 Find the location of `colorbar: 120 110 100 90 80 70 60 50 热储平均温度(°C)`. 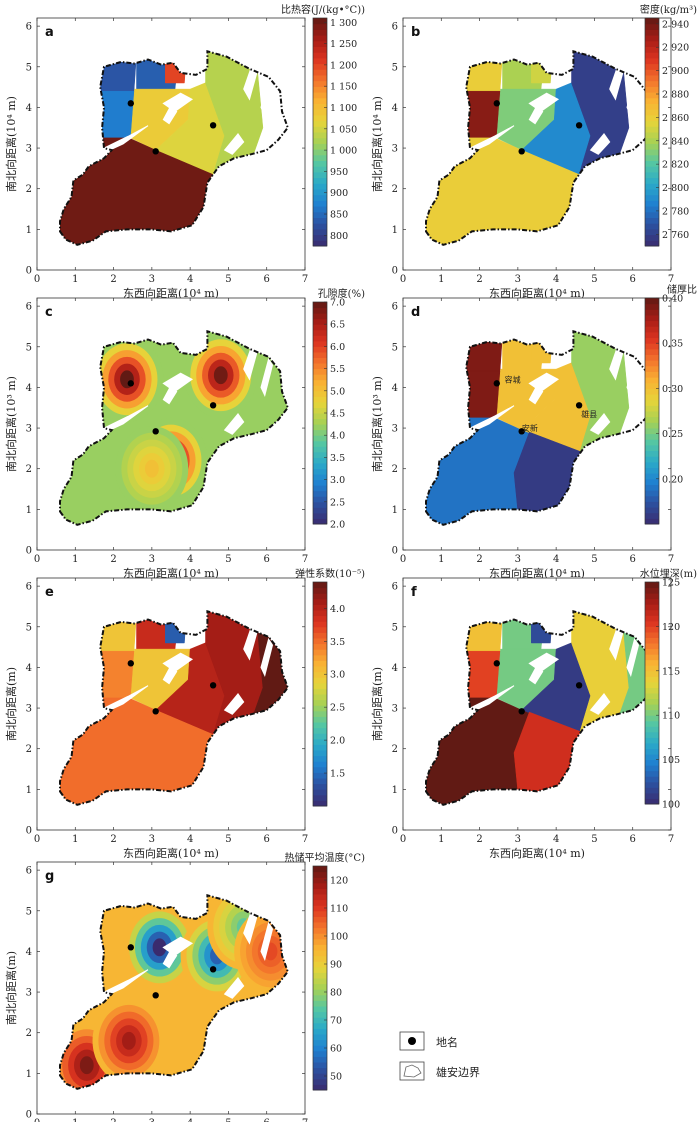

colorbar: 120 110 100 90 80 70 60 50 热储平均温度(°C) is located at coordinates (325, 971).